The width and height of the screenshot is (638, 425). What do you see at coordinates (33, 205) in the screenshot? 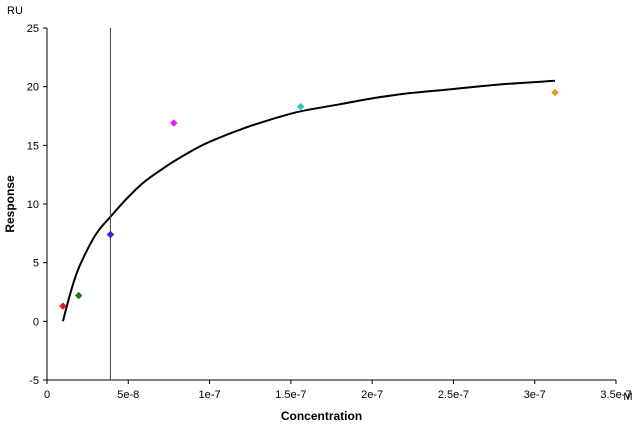
I see `y-tick-label: 10` at bounding box center [33, 205].